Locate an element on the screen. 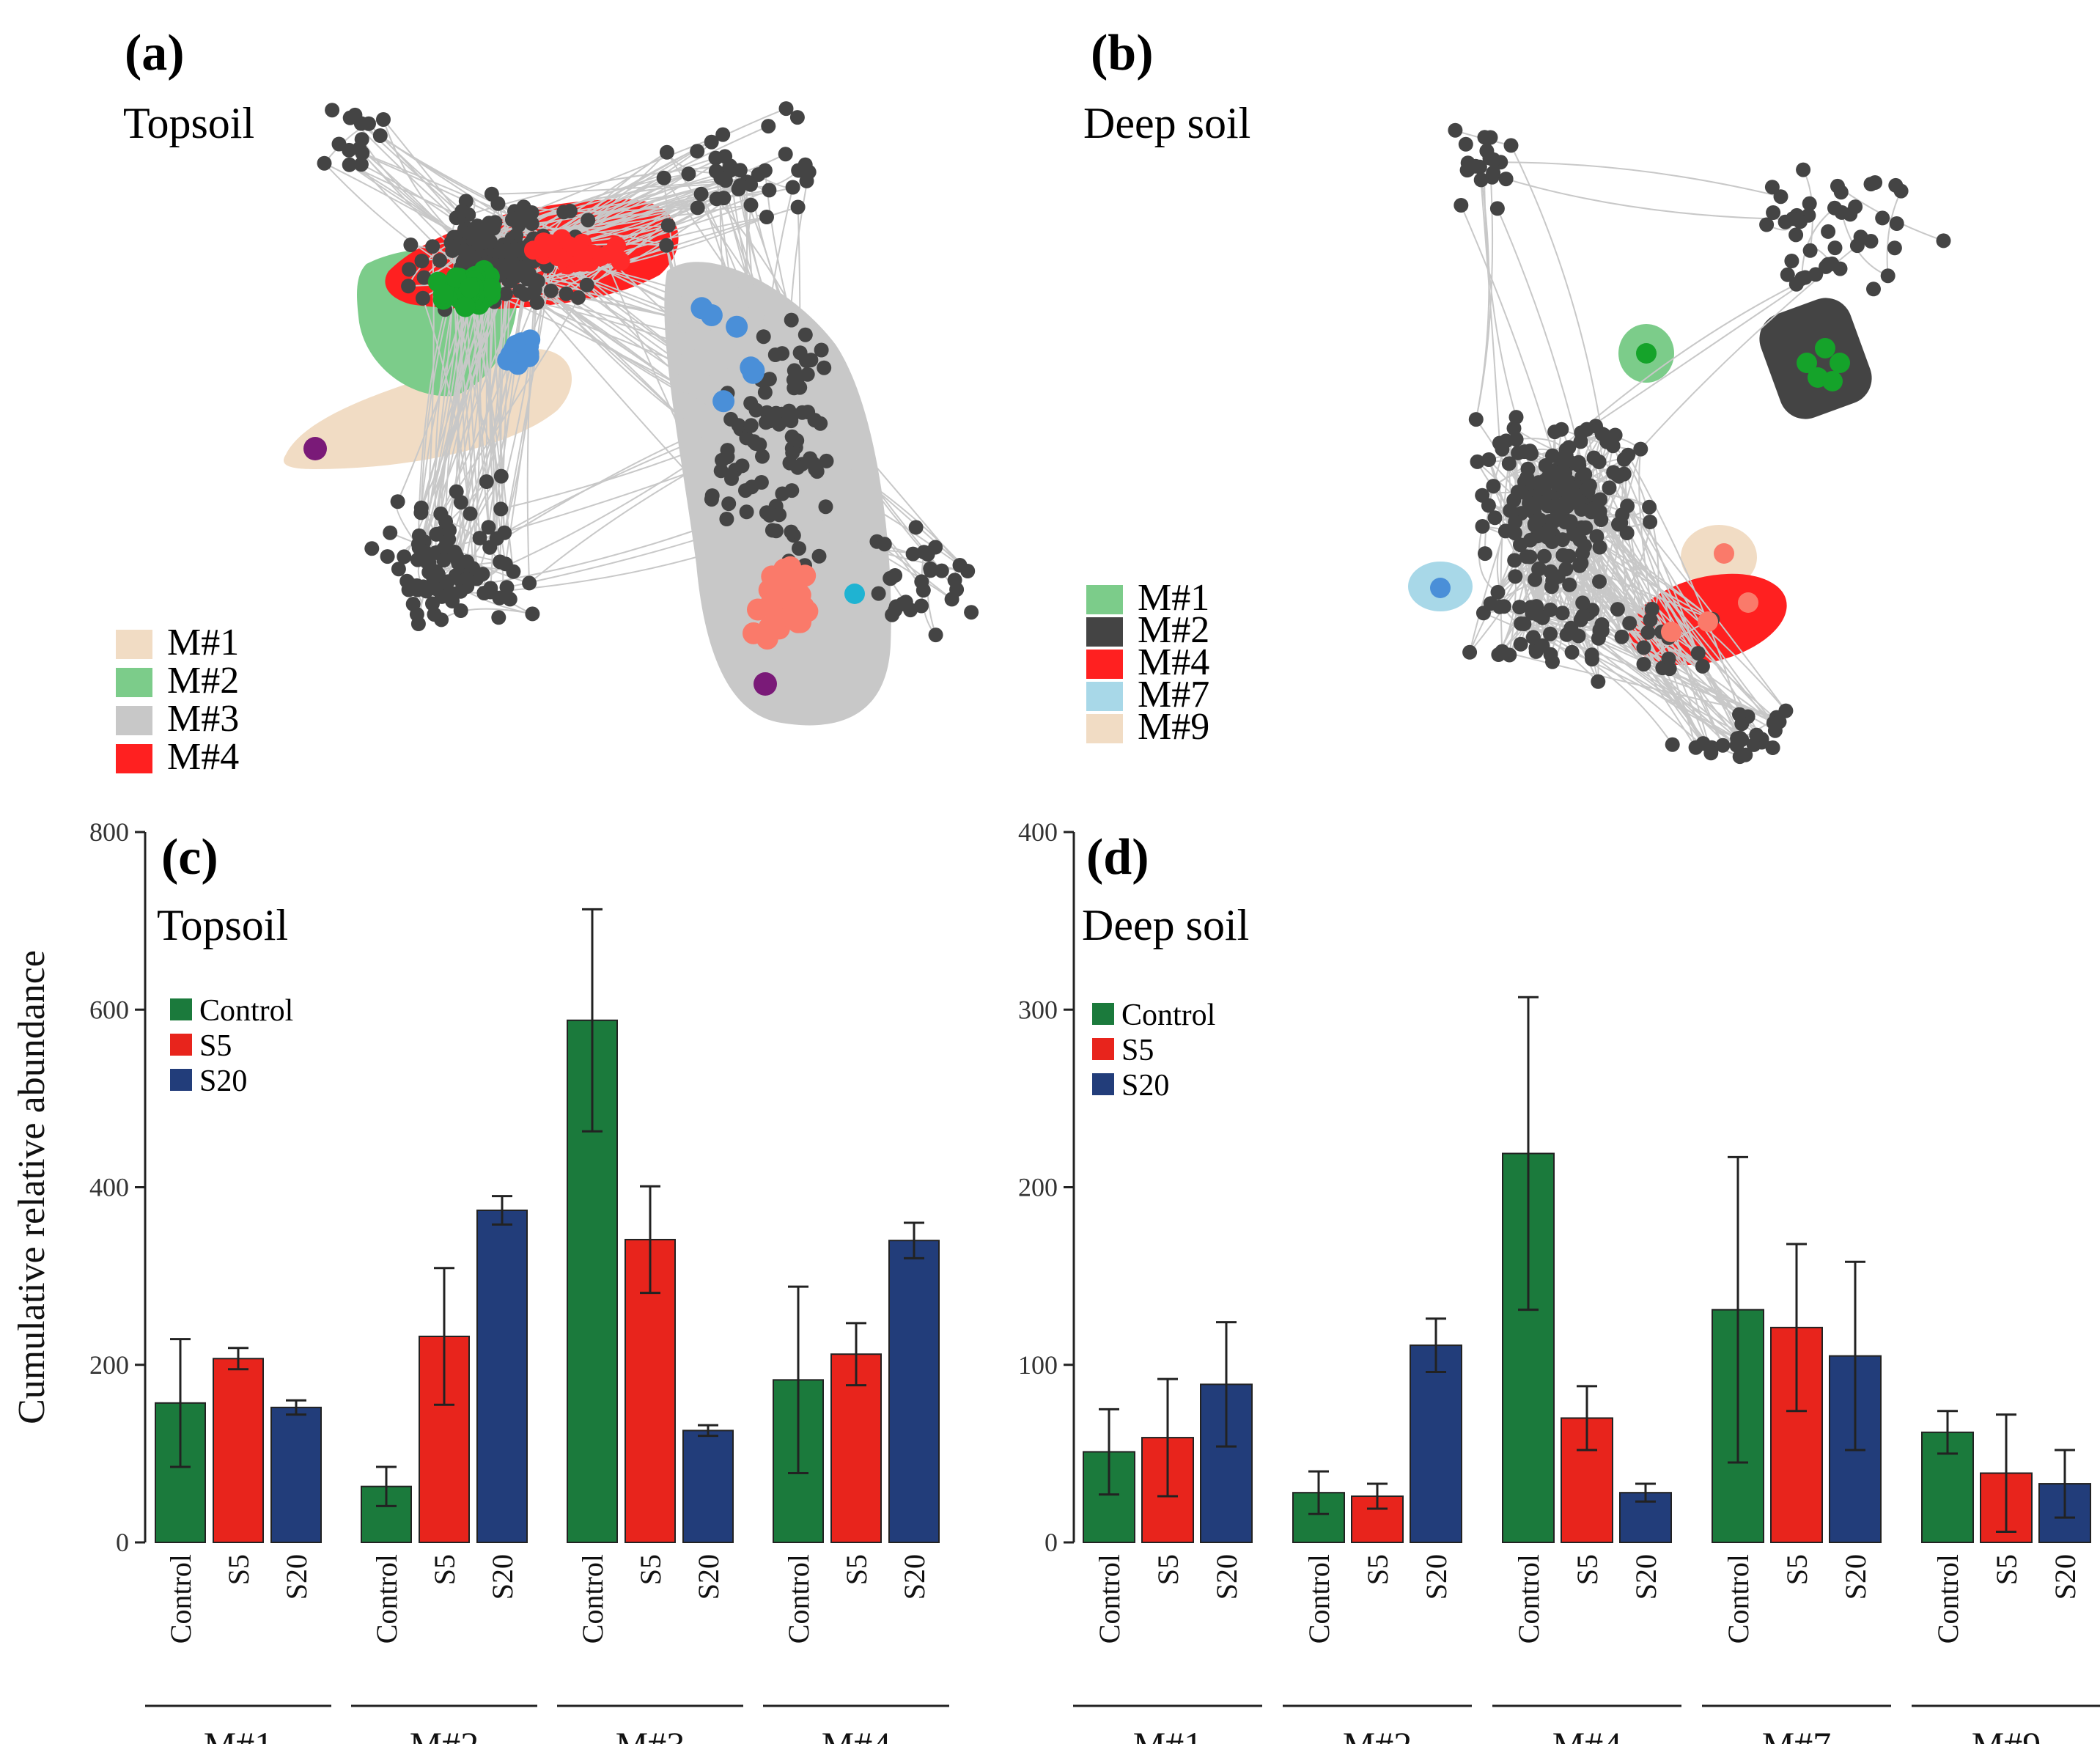 The image size is (2100, 1744). legend-label: S20 is located at coordinates (223, 1081).